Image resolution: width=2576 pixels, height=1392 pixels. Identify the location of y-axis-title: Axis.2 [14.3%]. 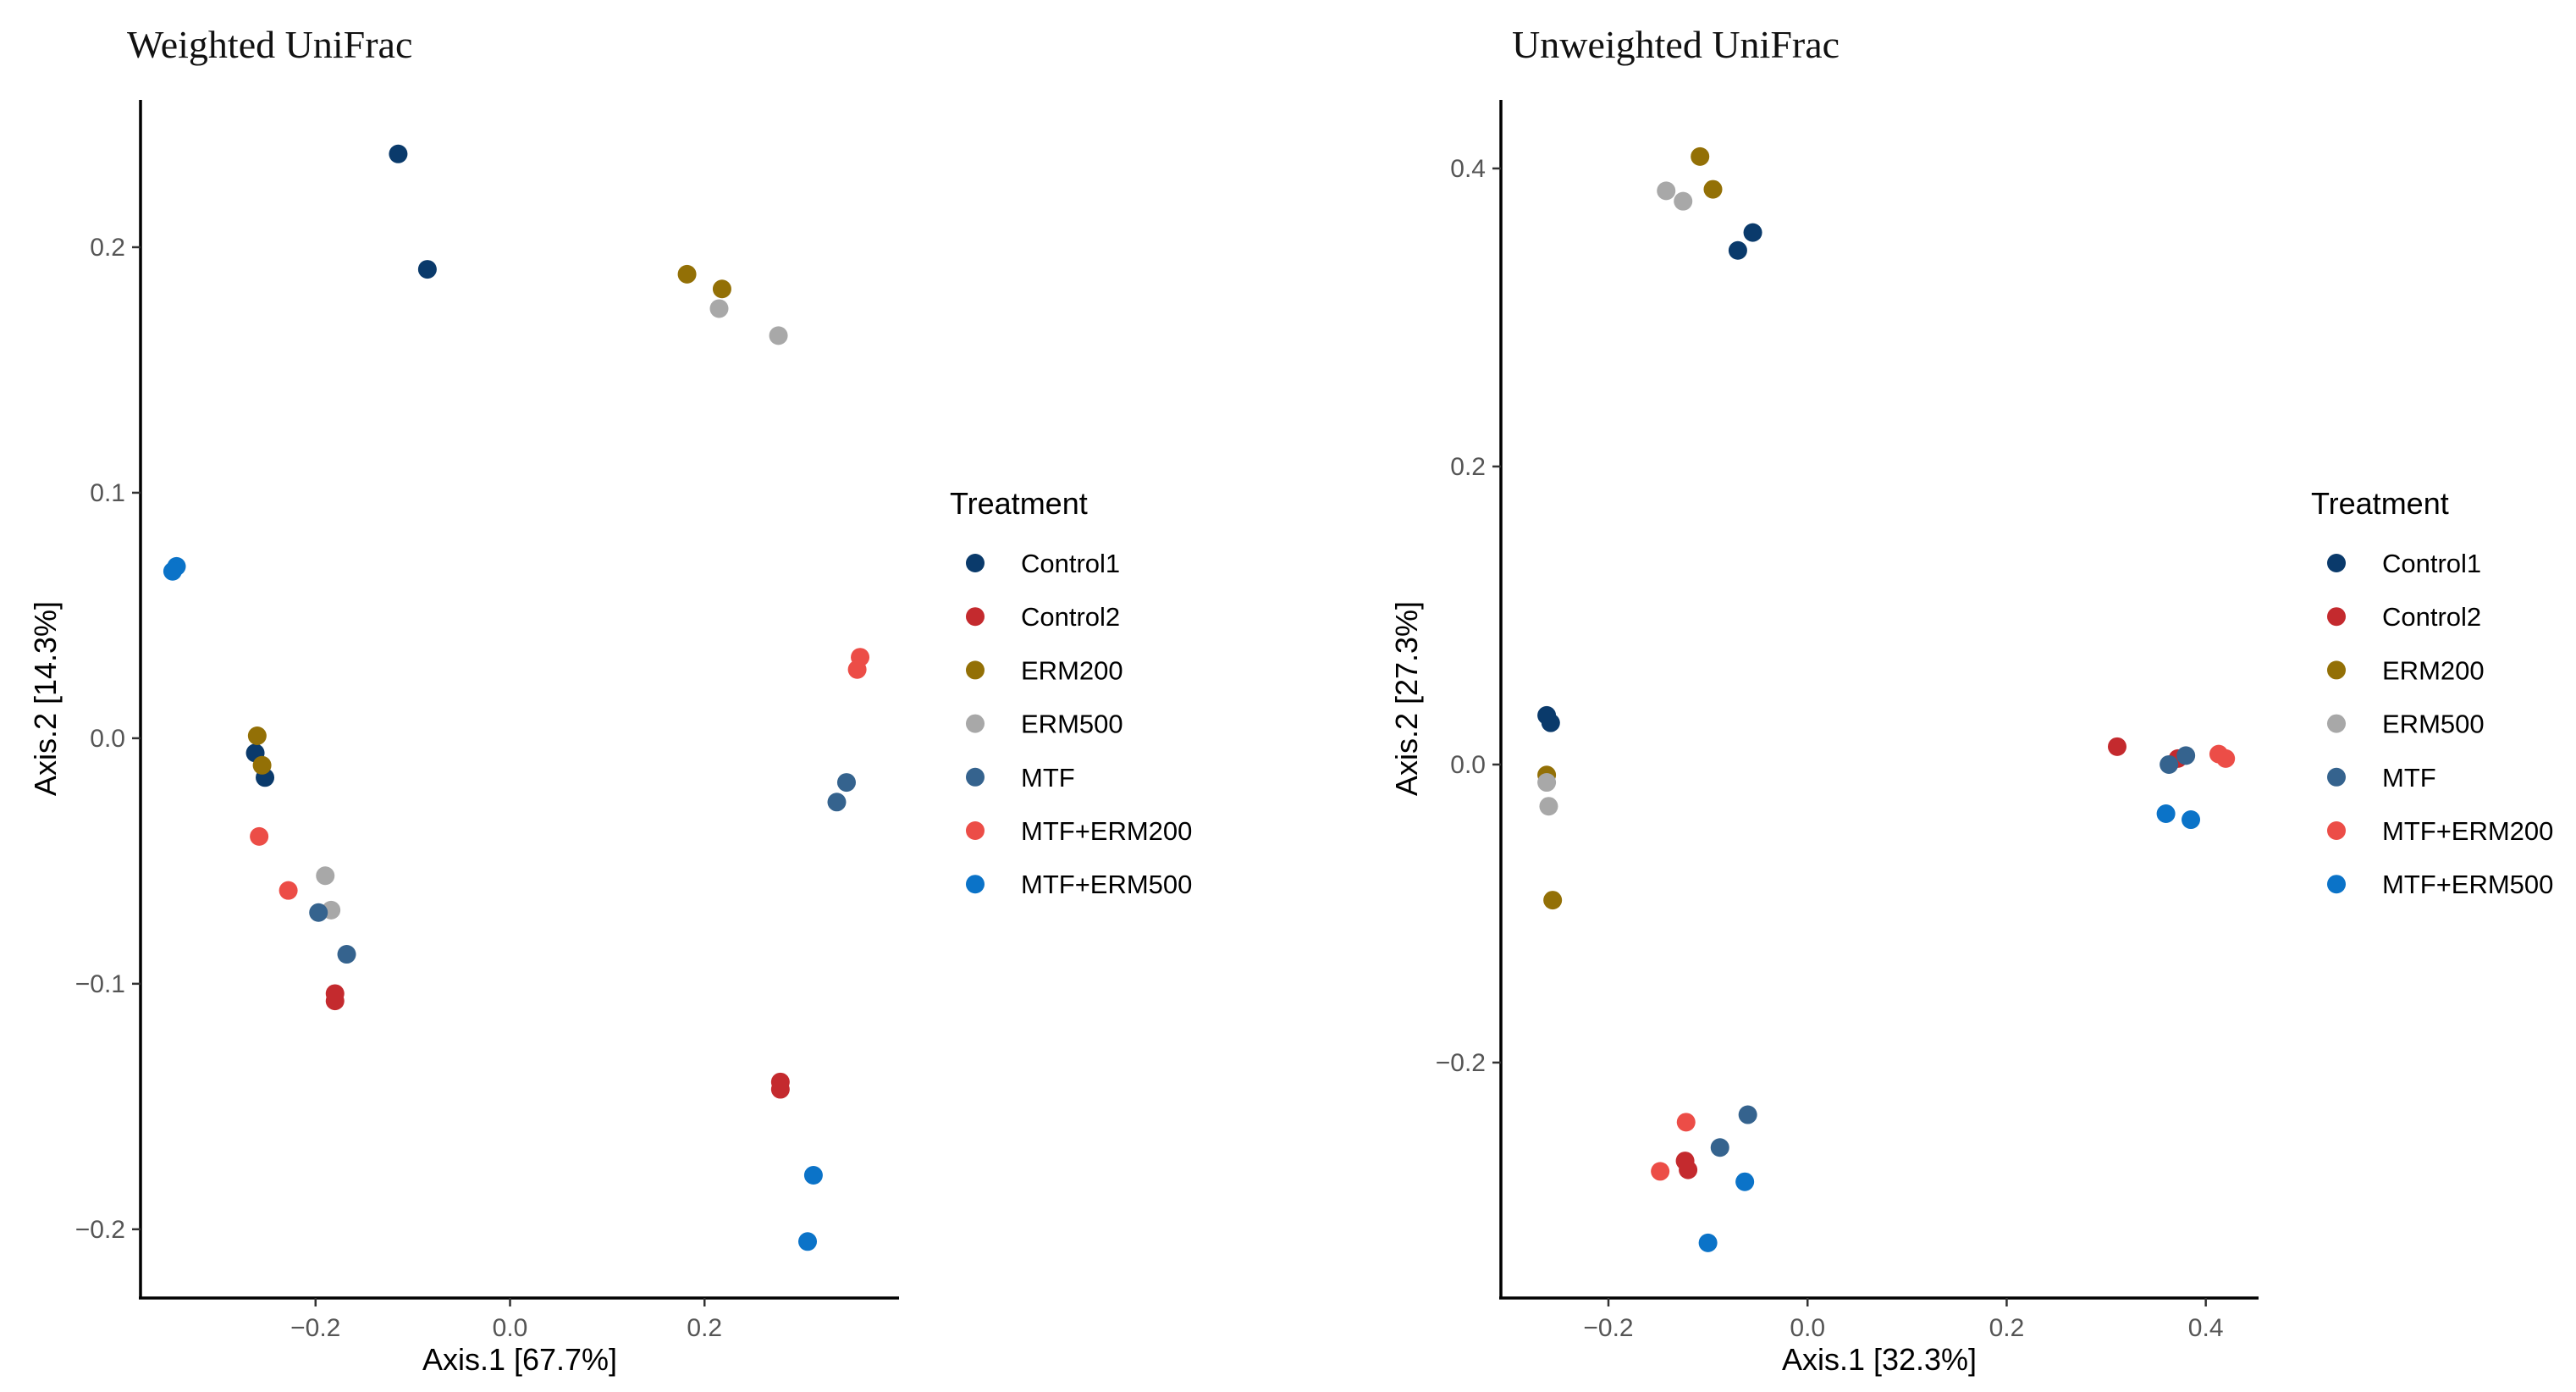
(45, 698).